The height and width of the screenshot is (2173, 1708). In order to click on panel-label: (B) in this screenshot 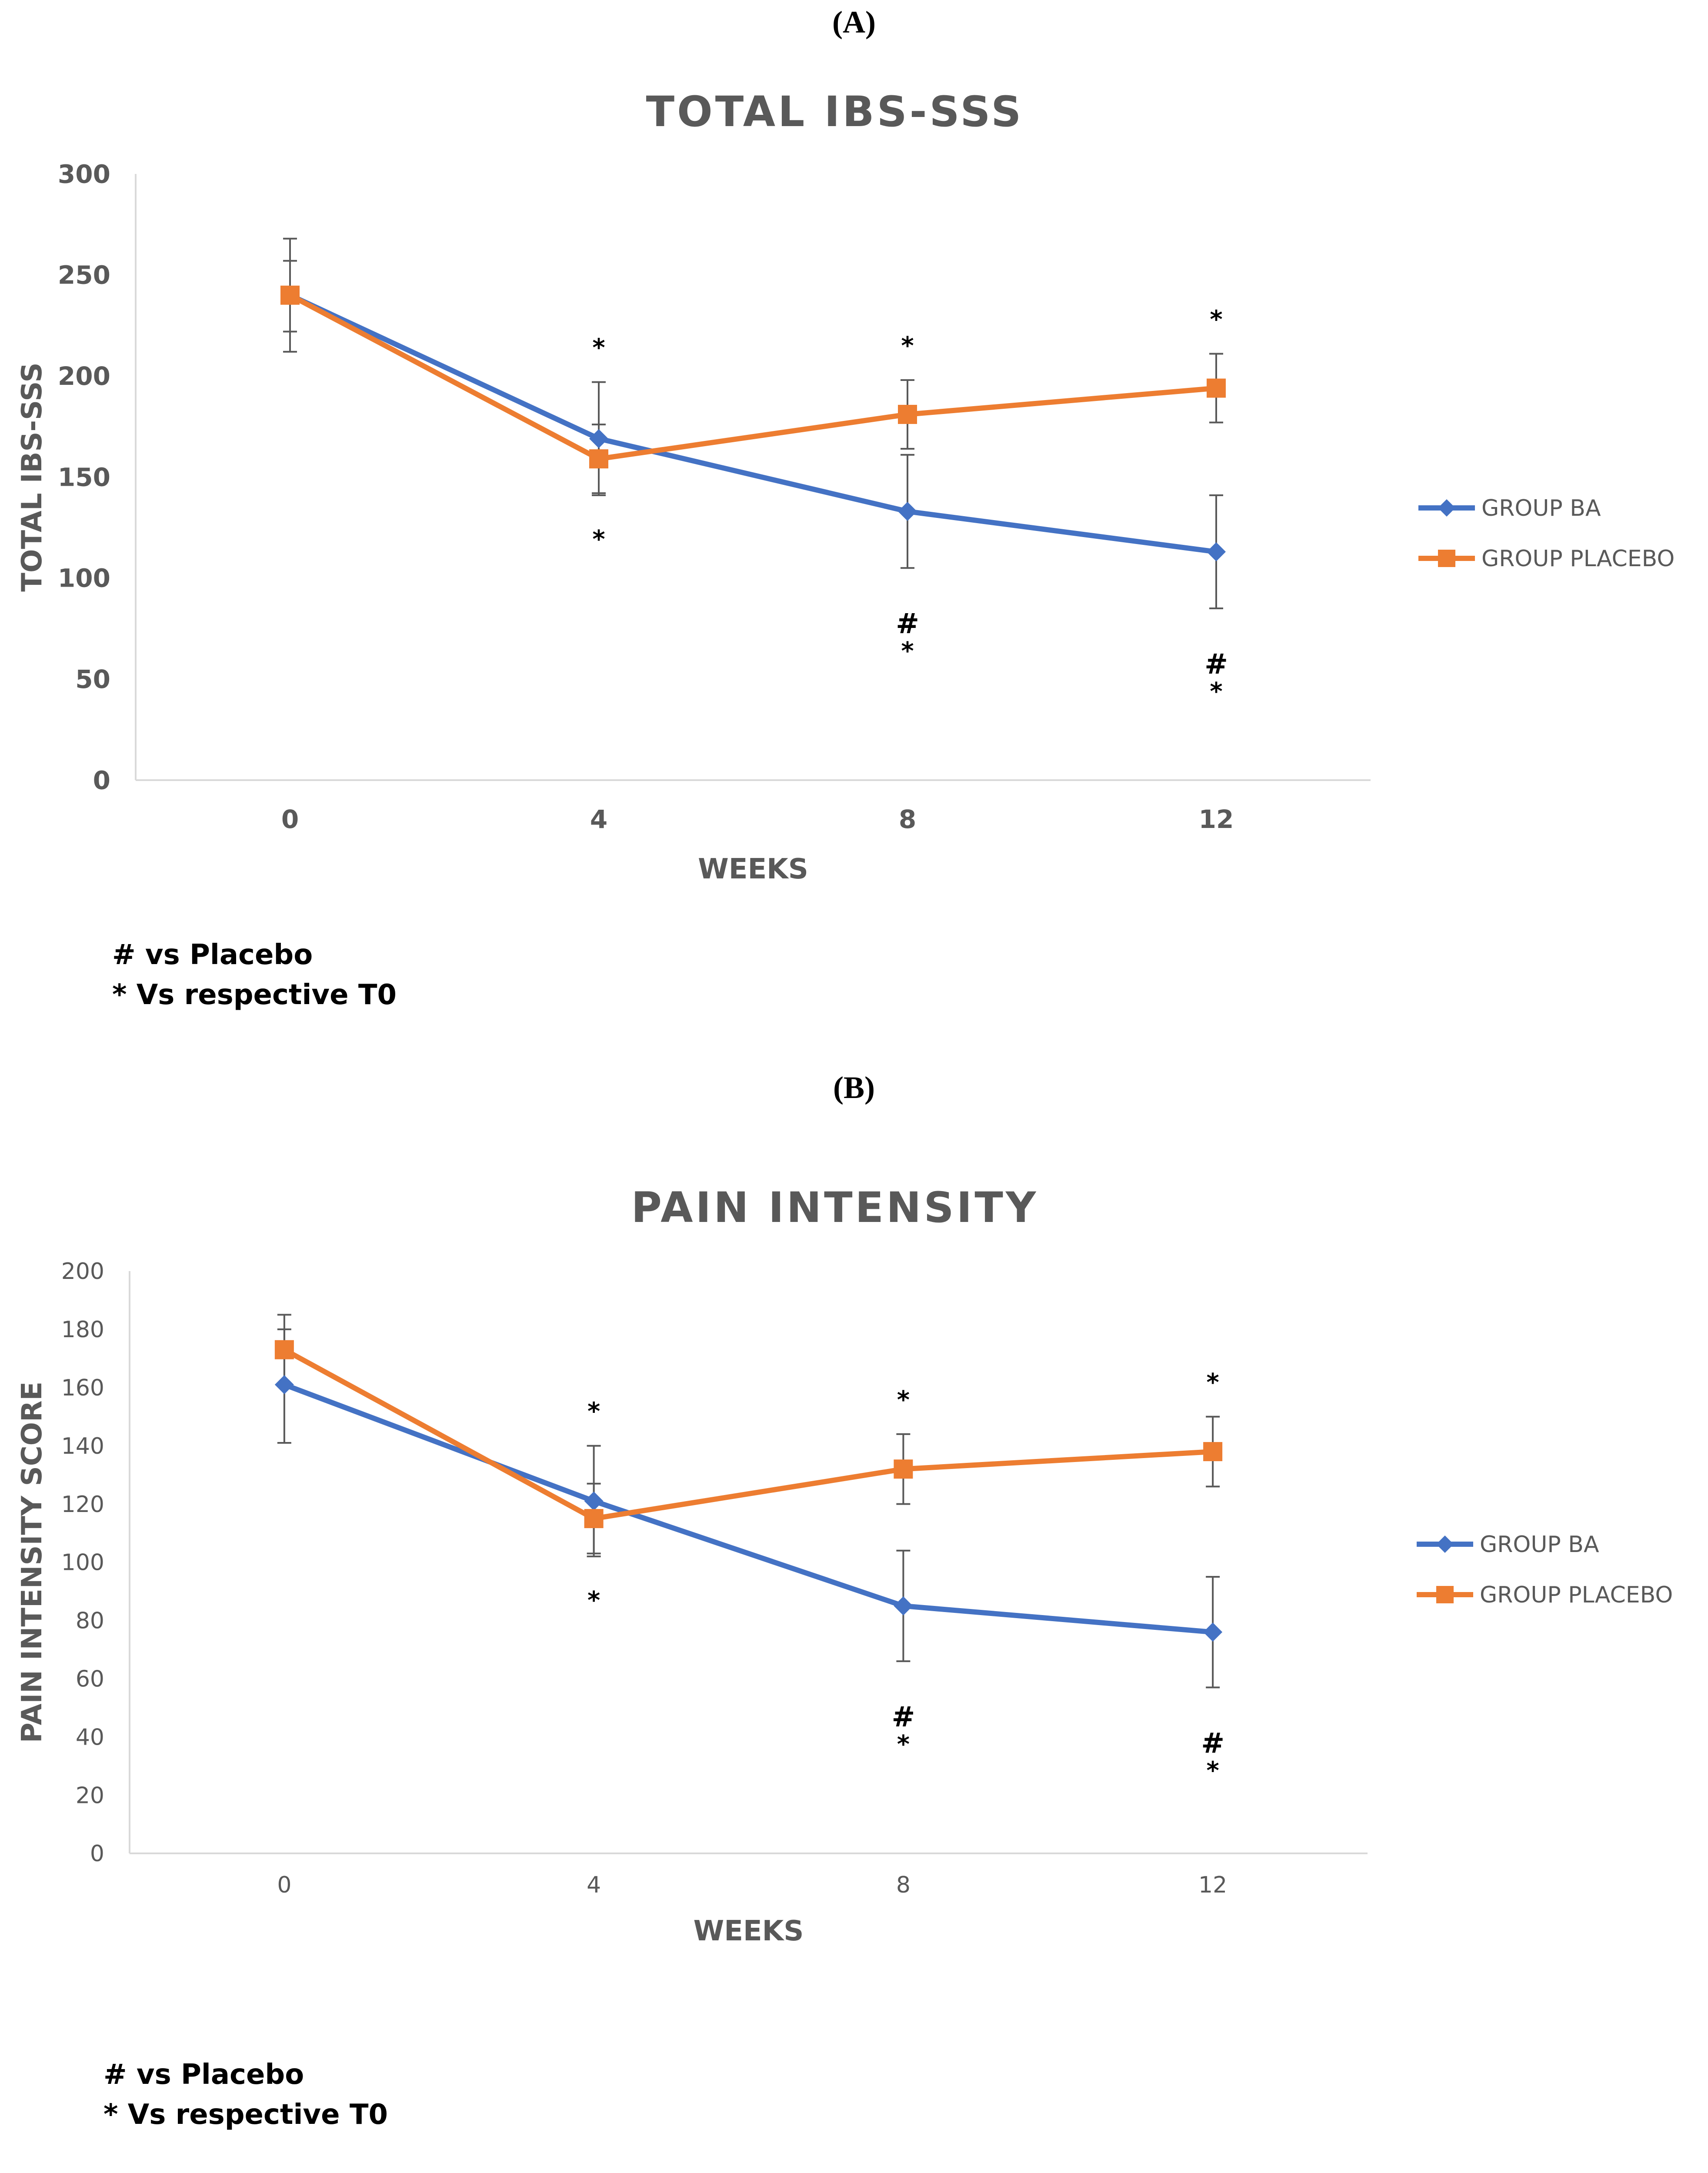, I will do `click(854, 1087)`.